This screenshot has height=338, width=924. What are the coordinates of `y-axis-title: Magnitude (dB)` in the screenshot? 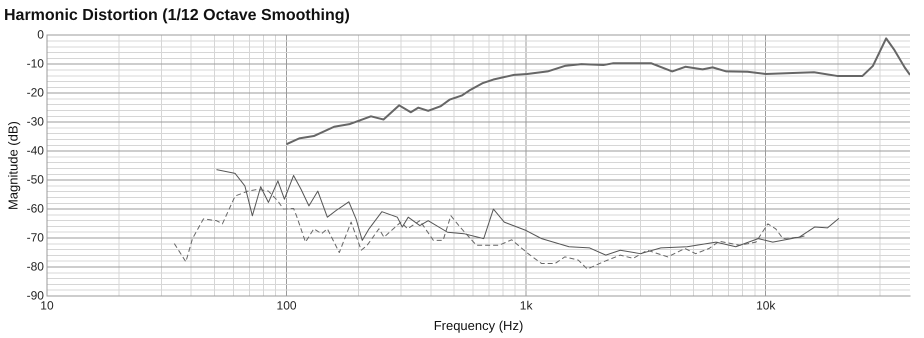 It's located at (12, 165).